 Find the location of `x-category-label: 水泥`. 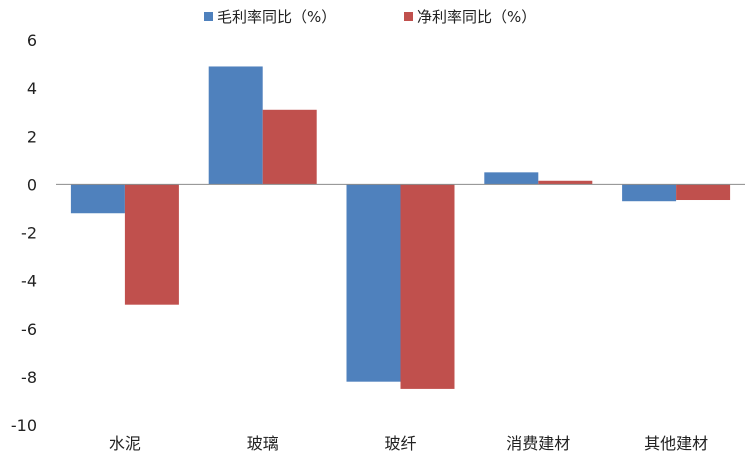

x-category-label: 水泥 is located at coordinates (125, 443).